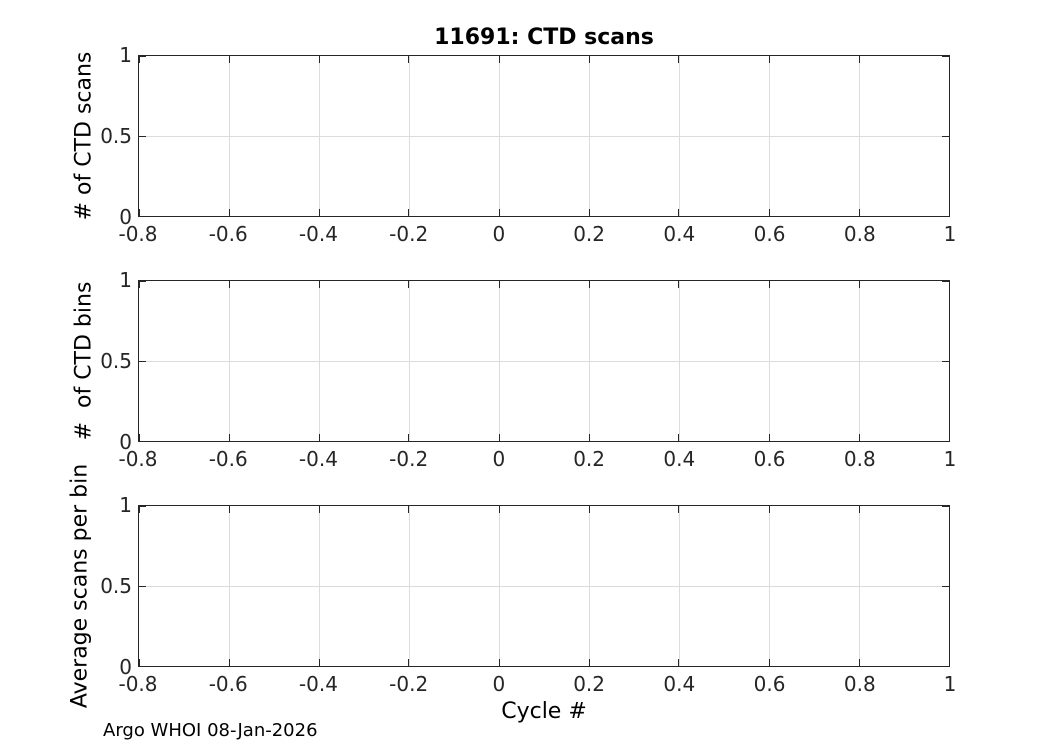 The width and height of the screenshot is (1050, 750). What do you see at coordinates (544, 711) in the screenshot?
I see `x-axis-label: Cycle #` at bounding box center [544, 711].